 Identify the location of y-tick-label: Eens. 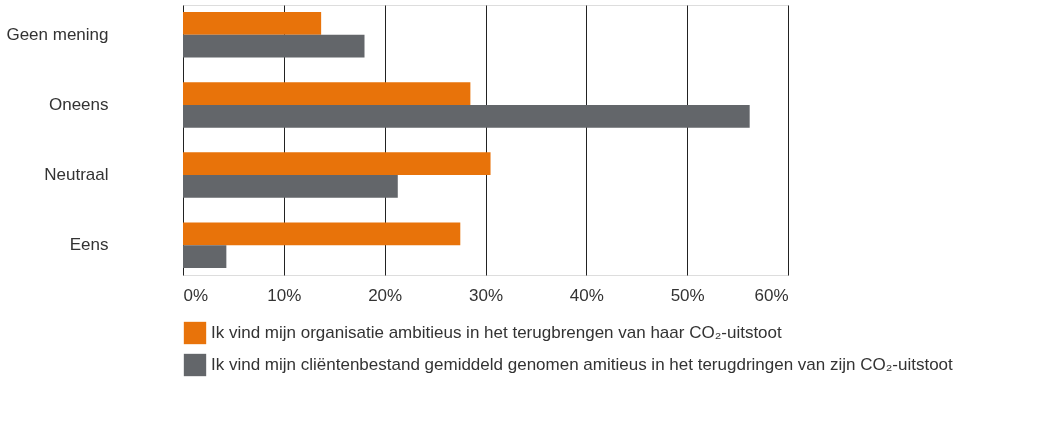
(89, 245).